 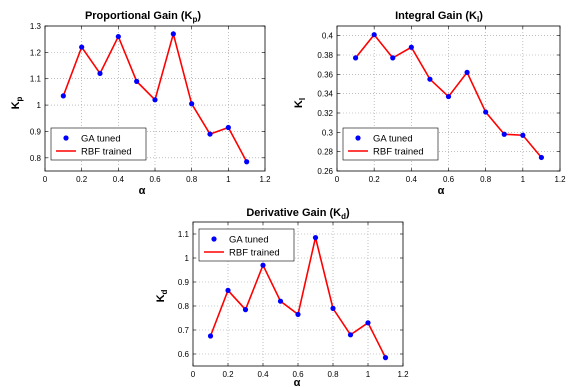 I want to click on y-tick-label: 0.32, so click(x=325, y=113).